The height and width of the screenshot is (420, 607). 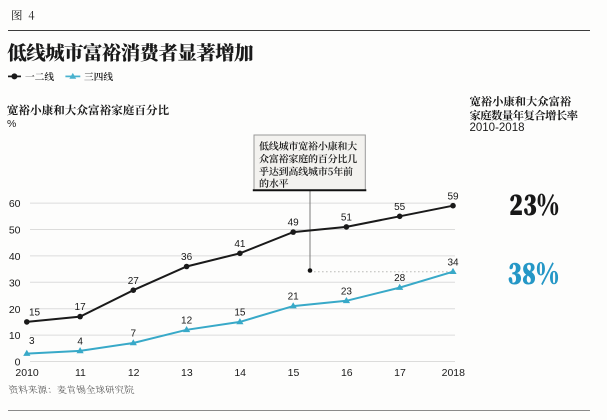 I want to click on svg-text: 20, so click(x=15, y=310).